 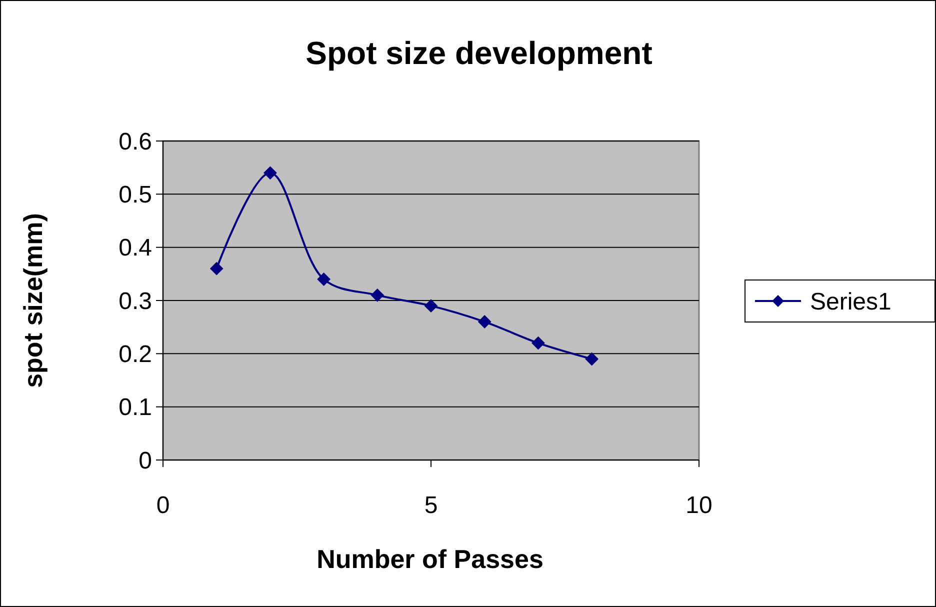 I want to click on y-axis-title: spot size(mm), so click(x=33, y=300).